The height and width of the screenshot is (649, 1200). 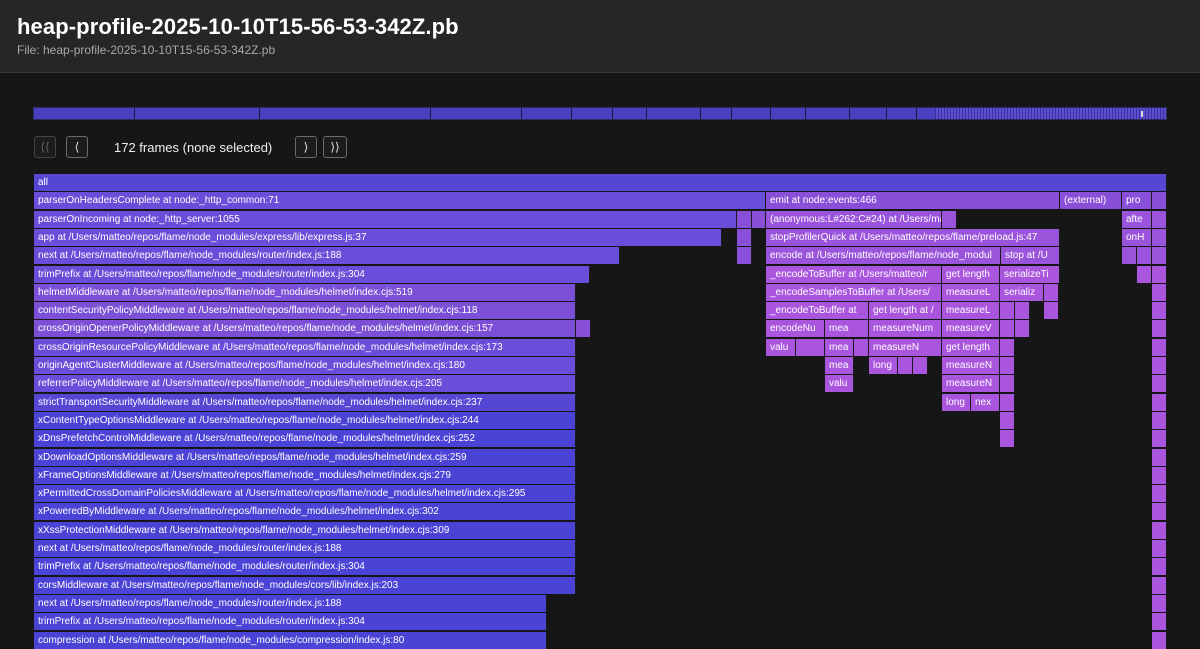 What do you see at coordinates (1137, 237) in the screenshot?
I see `flame-frame: onH` at bounding box center [1137, 237].